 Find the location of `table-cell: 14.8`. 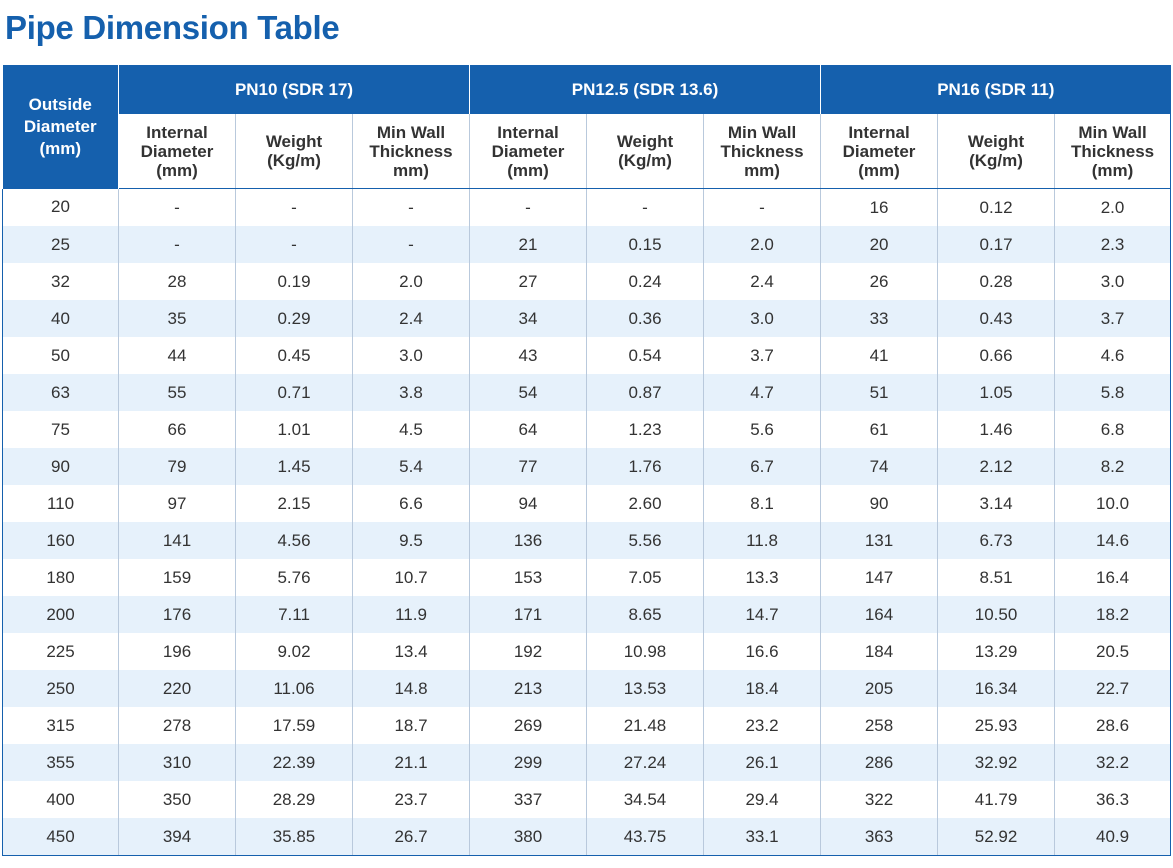

table-cell: 14.8 is located at coordinates (411, 688).